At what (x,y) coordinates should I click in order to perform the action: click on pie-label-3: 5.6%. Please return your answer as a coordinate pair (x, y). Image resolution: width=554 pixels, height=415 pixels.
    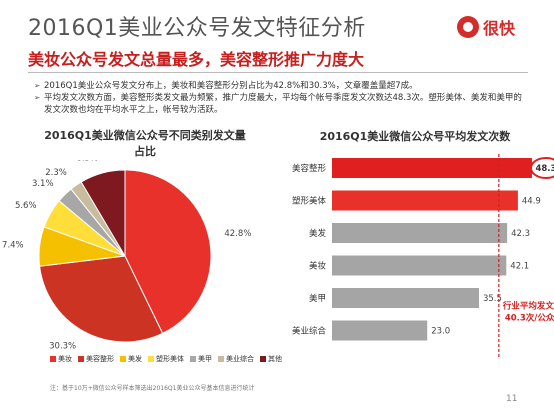
    Looking at the image, I should click on (26, 206).